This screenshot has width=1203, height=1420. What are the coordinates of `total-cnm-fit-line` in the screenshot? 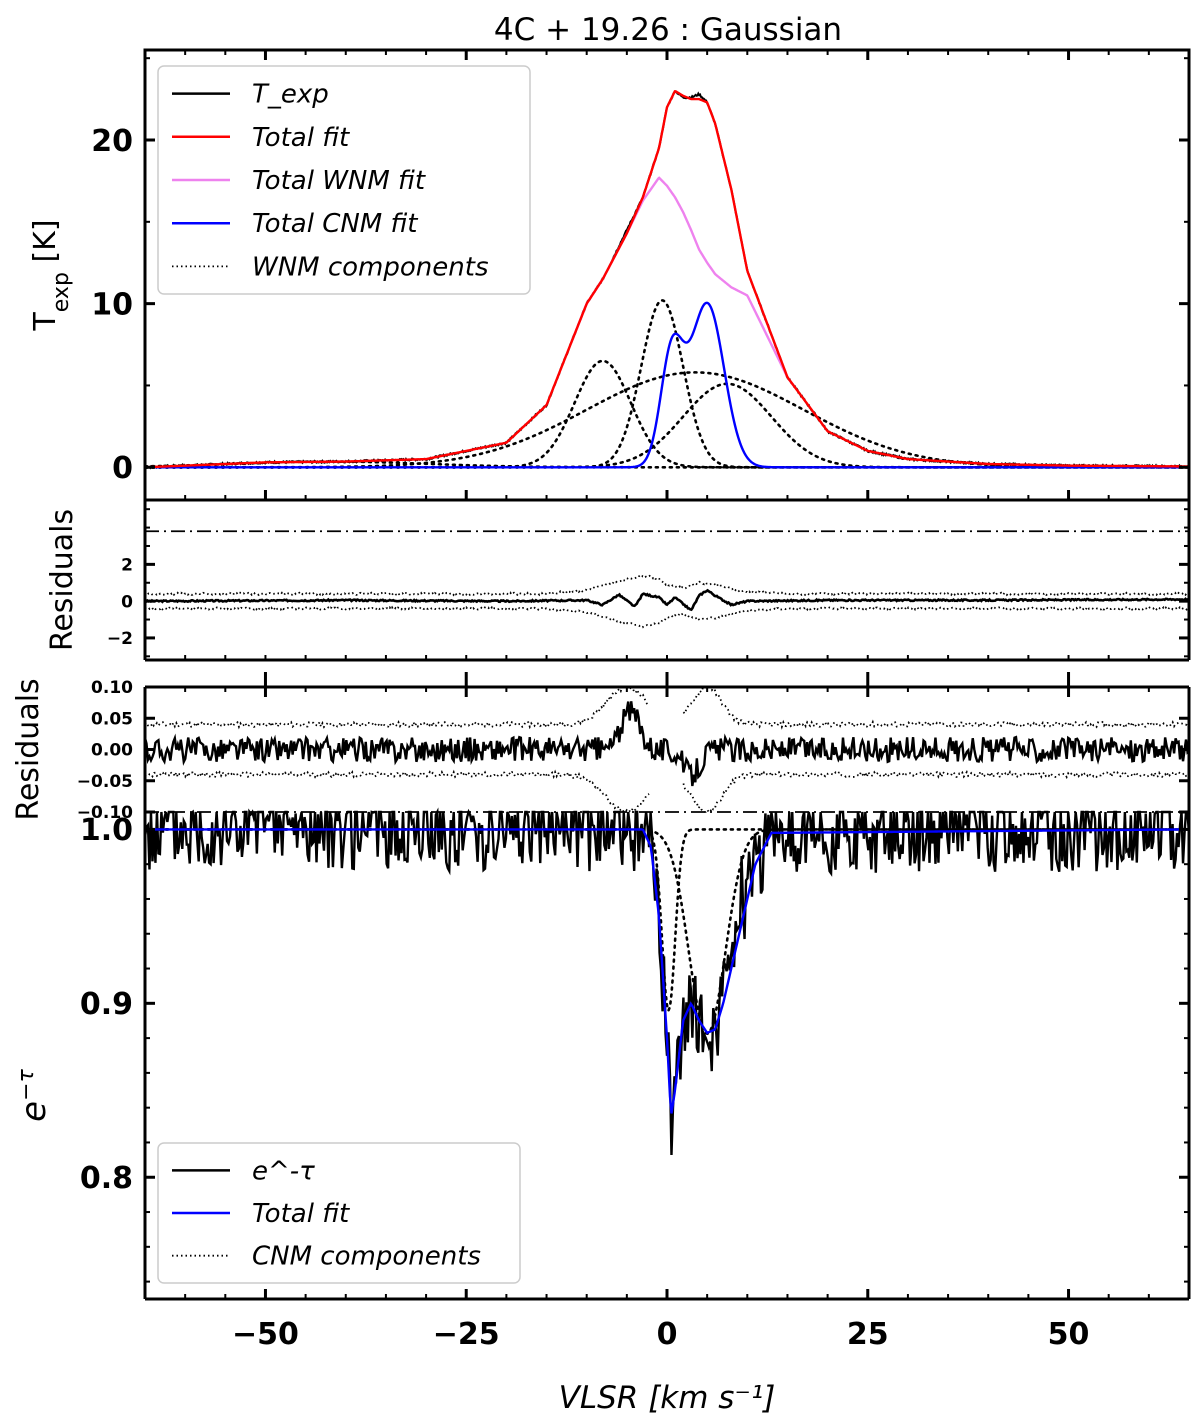 It's located at (667, 385).